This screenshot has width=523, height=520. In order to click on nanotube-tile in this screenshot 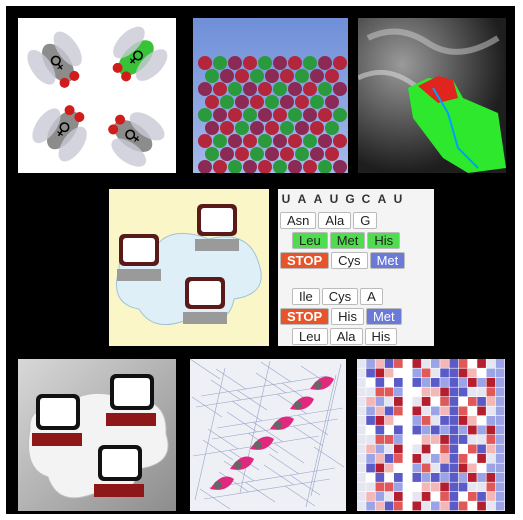, I will do `click(270, 95)`.